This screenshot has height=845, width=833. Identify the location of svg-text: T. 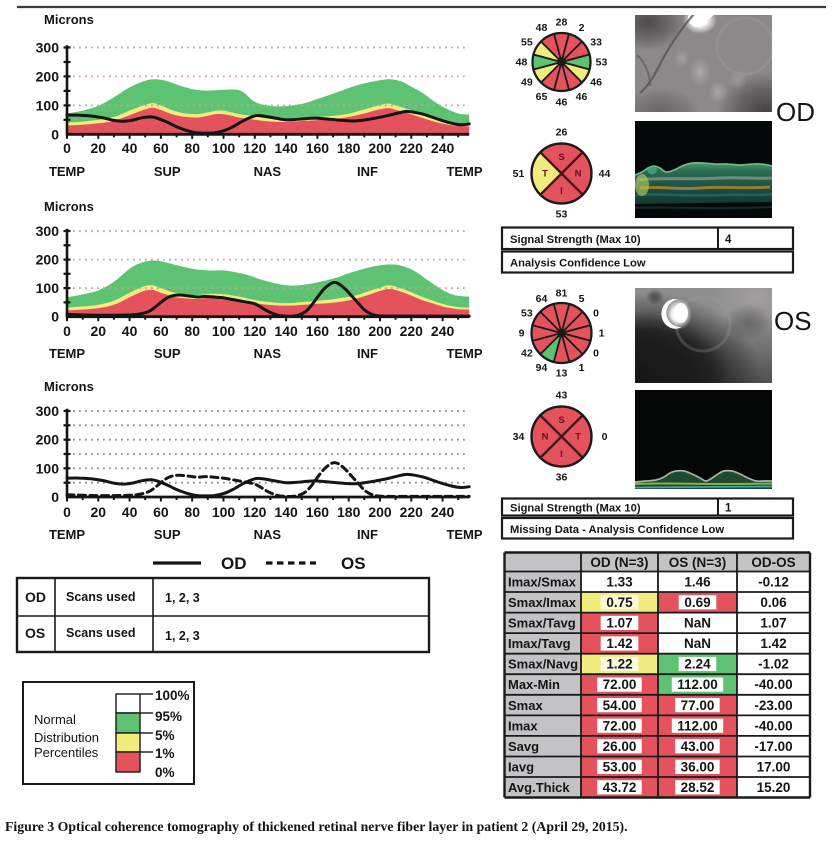
(578, 437).